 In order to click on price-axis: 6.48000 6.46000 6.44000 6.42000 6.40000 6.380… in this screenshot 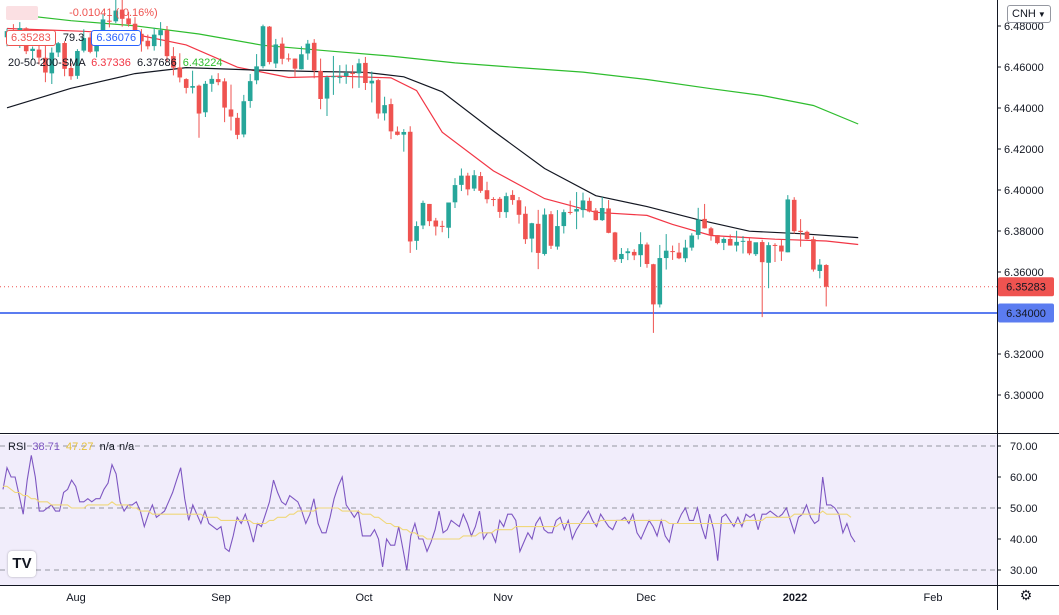, I will do `click(1020, 211)`.